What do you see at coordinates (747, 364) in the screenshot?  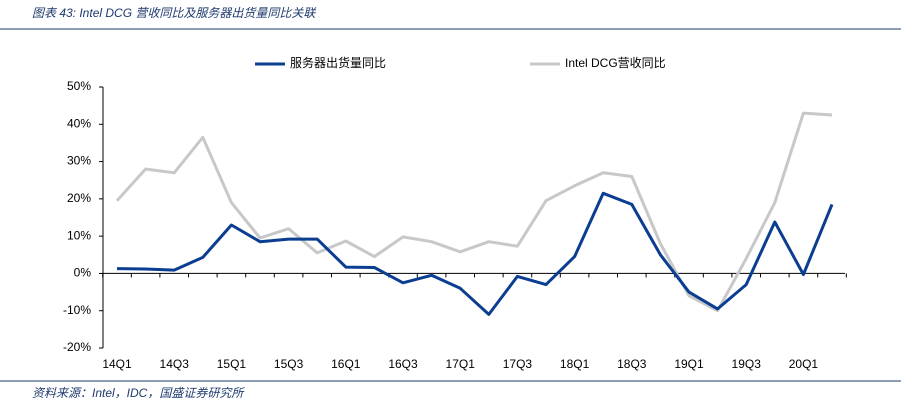 I see `x-tick-label: 19Q3` at bounding box center [747, 364].